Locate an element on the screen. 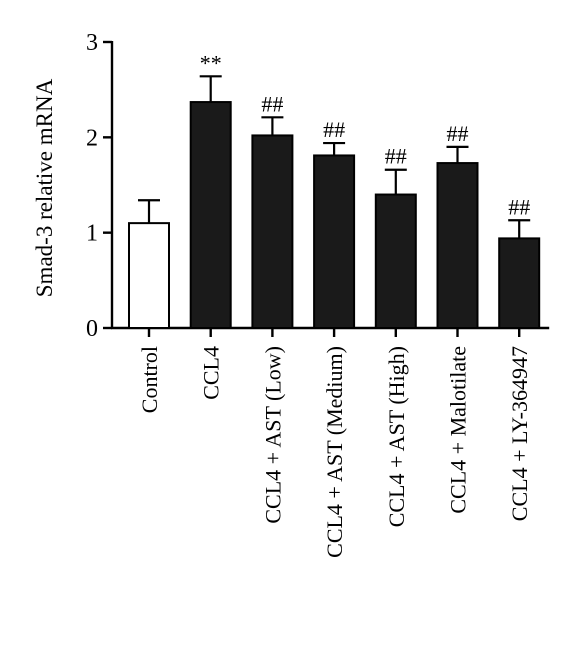 This screenshot has height=660, width=583. y-tick-label: 0 is located at coordinates (92, 329).